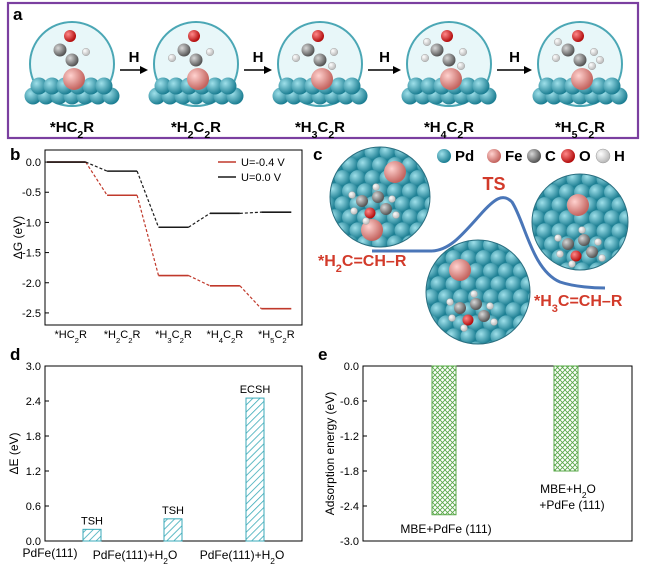 The image size is (651, 581). Describe the element at coordinates (580, 222) in the screenshot. I see `product-slab-view` at that location.